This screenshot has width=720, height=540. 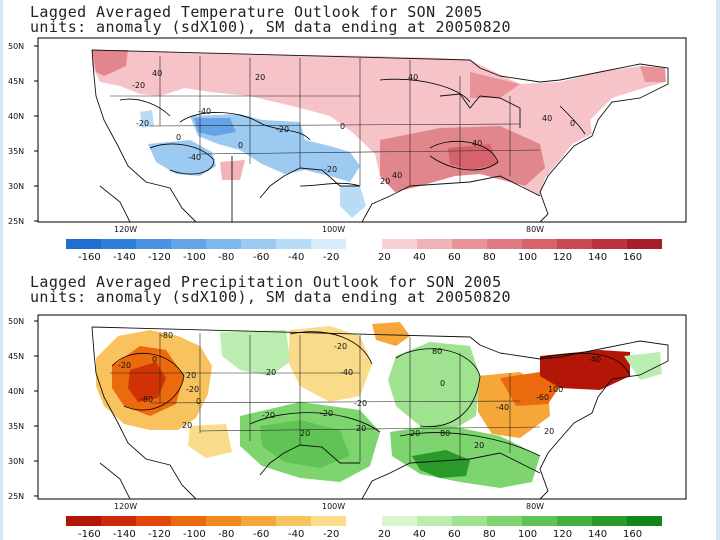 What do you see at coordinates (89, 257) in the screenshot?
I see `temperature-colorbar-label: -160` at bounding box center [89, 257].